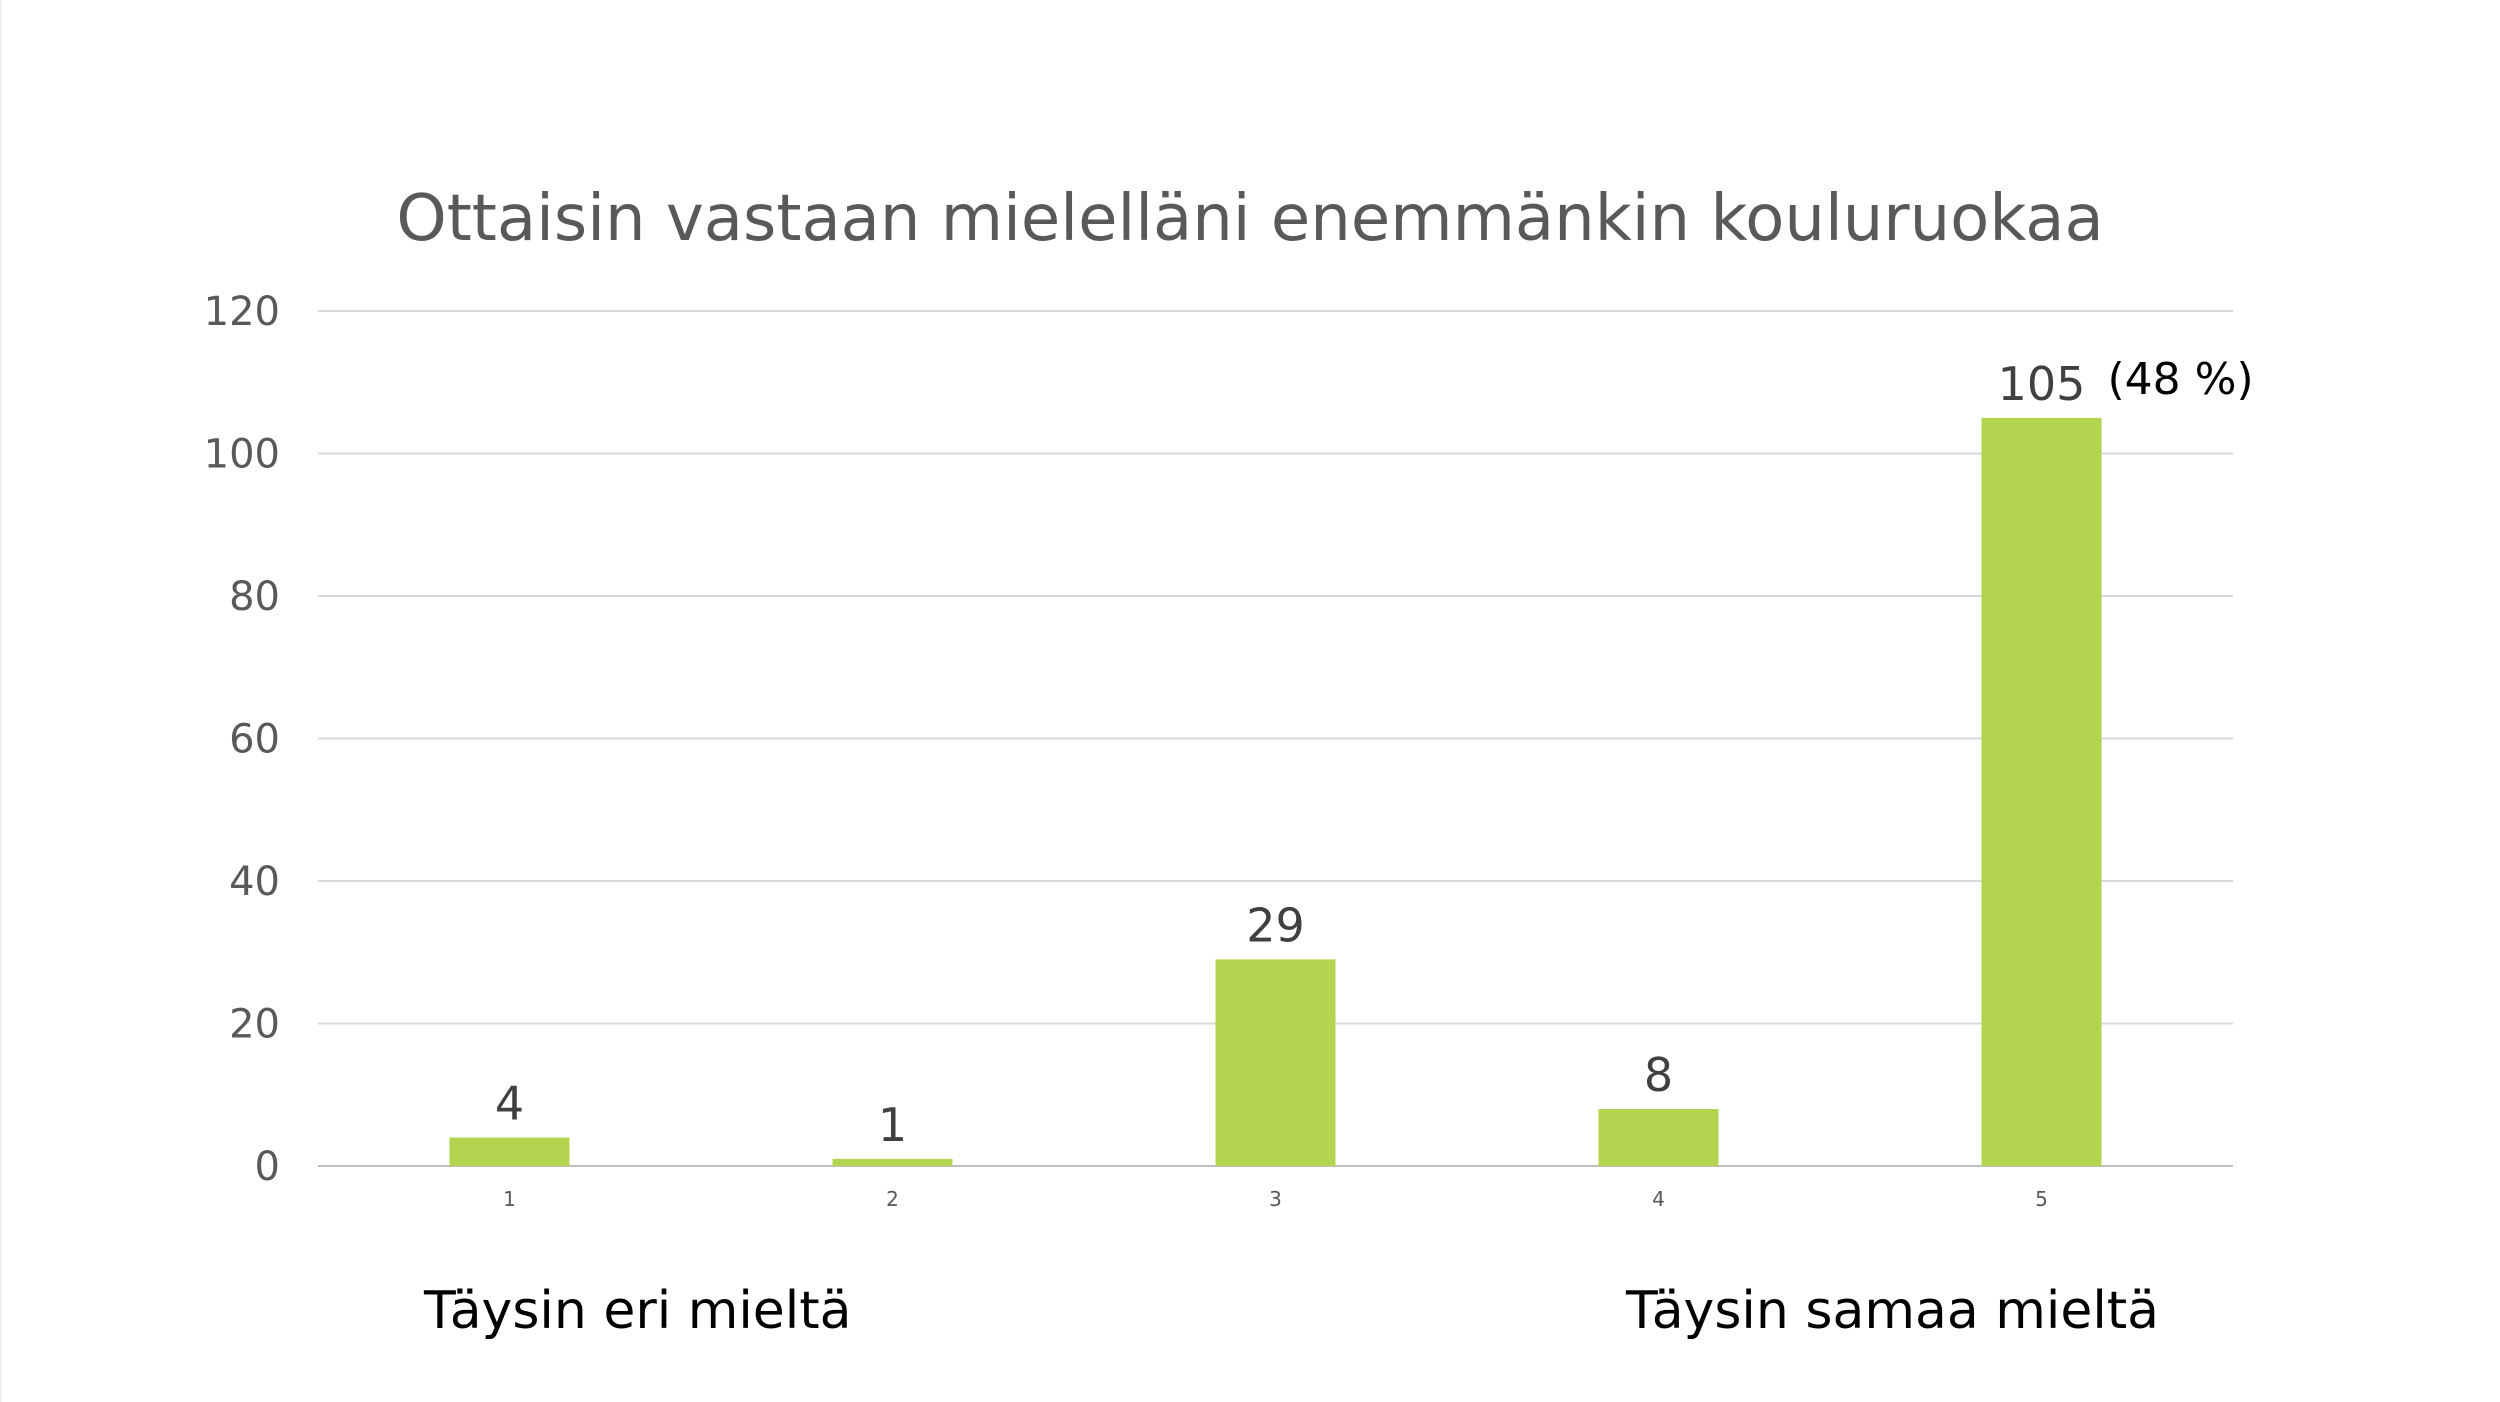  I want to click on slide-edge, so click(1, 701).